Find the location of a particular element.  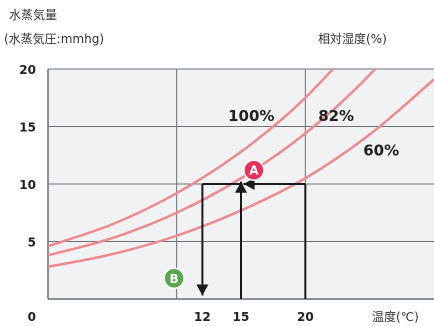

marker-b-label: B is located at coordinates (174, 279).